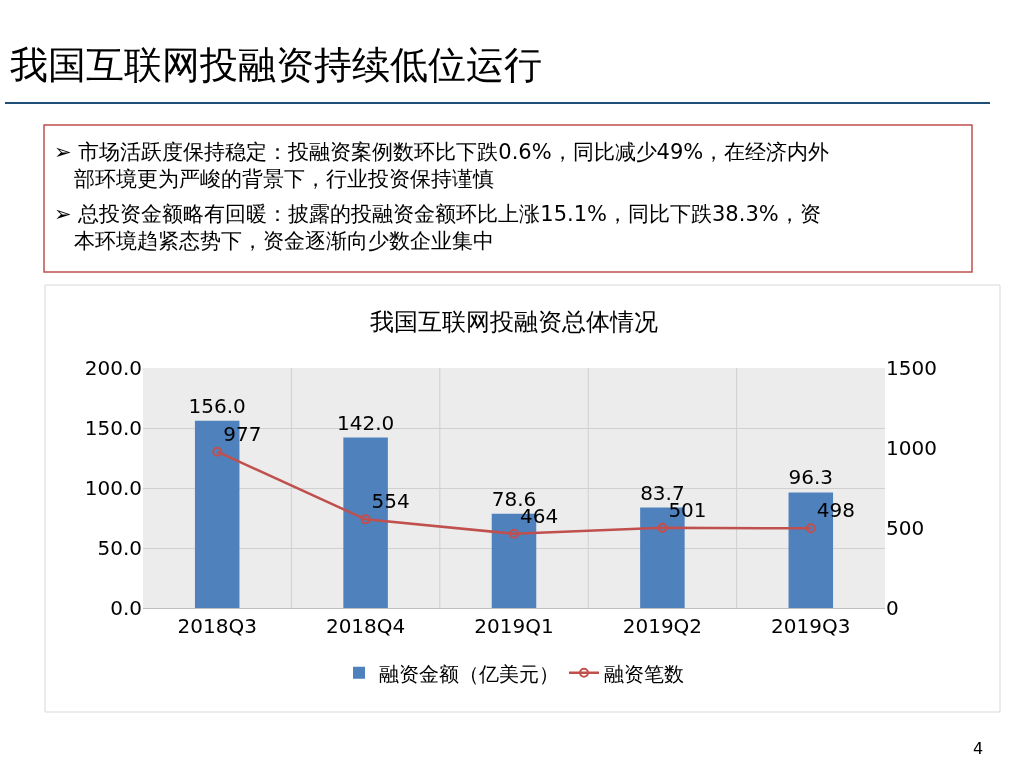 This screenshot has height=768, width=1024. Describe the element at coordinates (514, 626) in the screenshot. I see `x-tick-label: 2019Q1` at that location.